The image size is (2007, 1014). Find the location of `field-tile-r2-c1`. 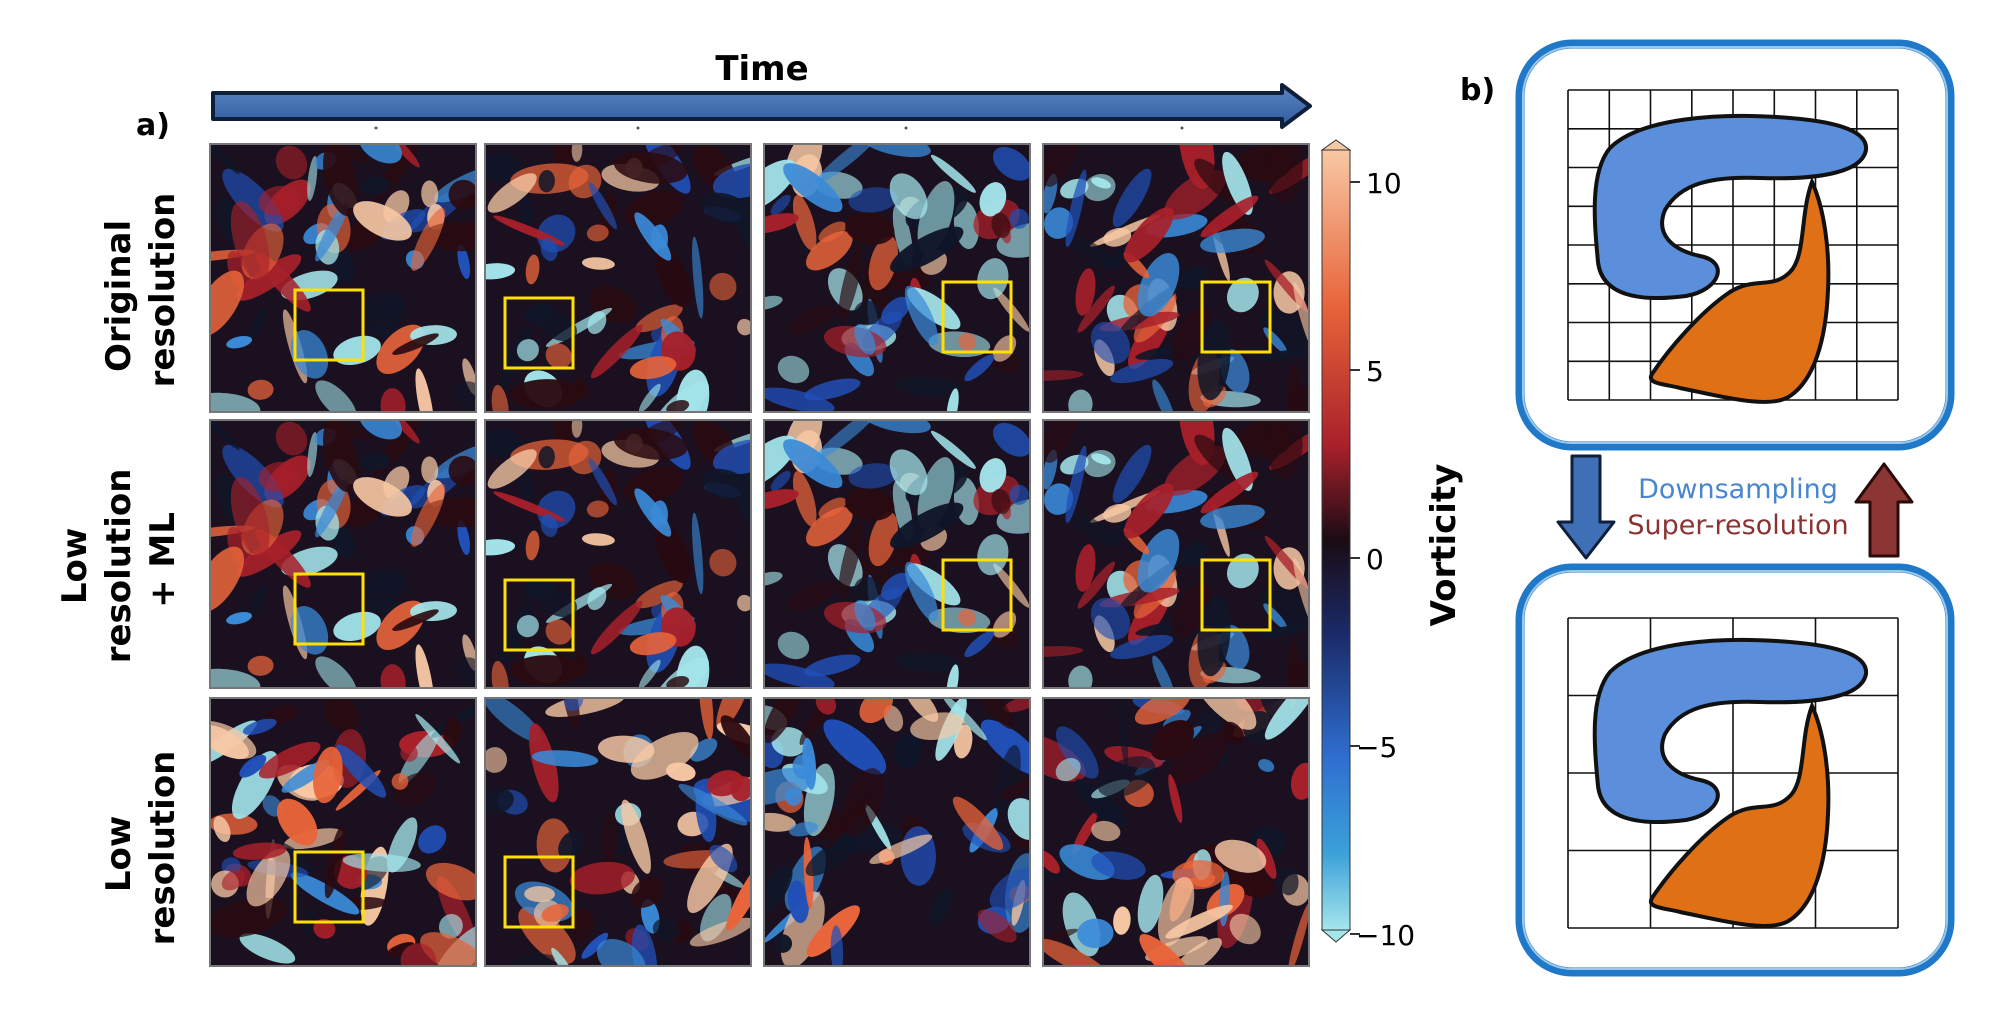

field-tile-r2-c1 is located at coordinates (343, 554).